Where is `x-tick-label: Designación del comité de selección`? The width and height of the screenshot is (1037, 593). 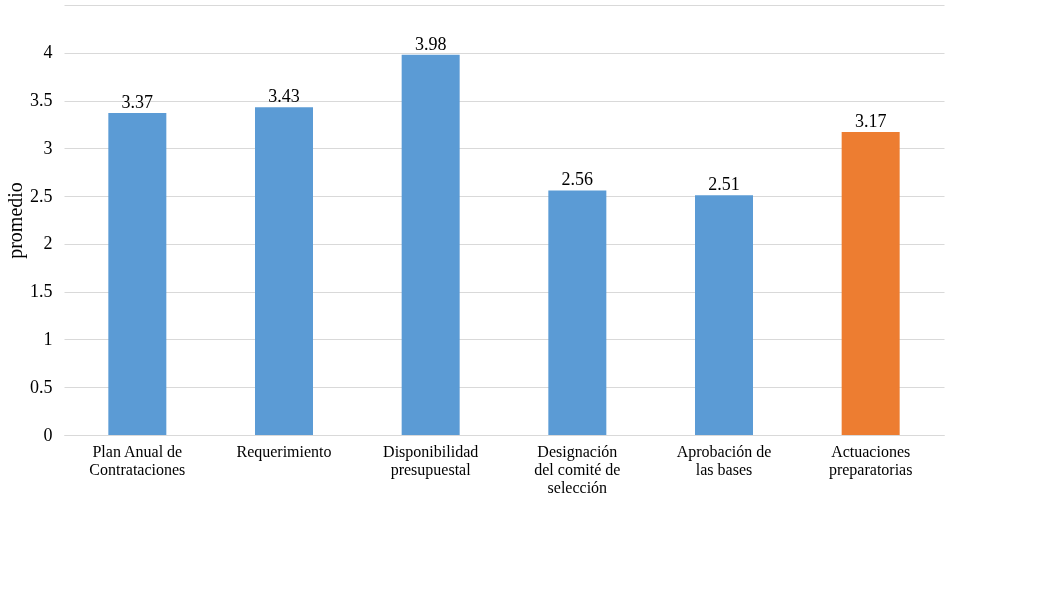
x-tick-label: Designación del comité de selección is located at coordinates (577, 469).